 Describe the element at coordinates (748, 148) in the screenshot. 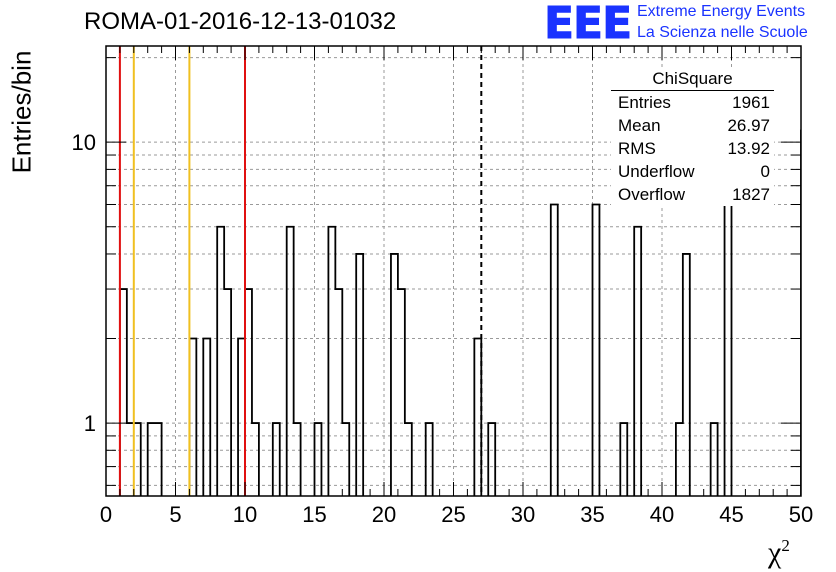

I see `stats-value: 13.92` at that location.